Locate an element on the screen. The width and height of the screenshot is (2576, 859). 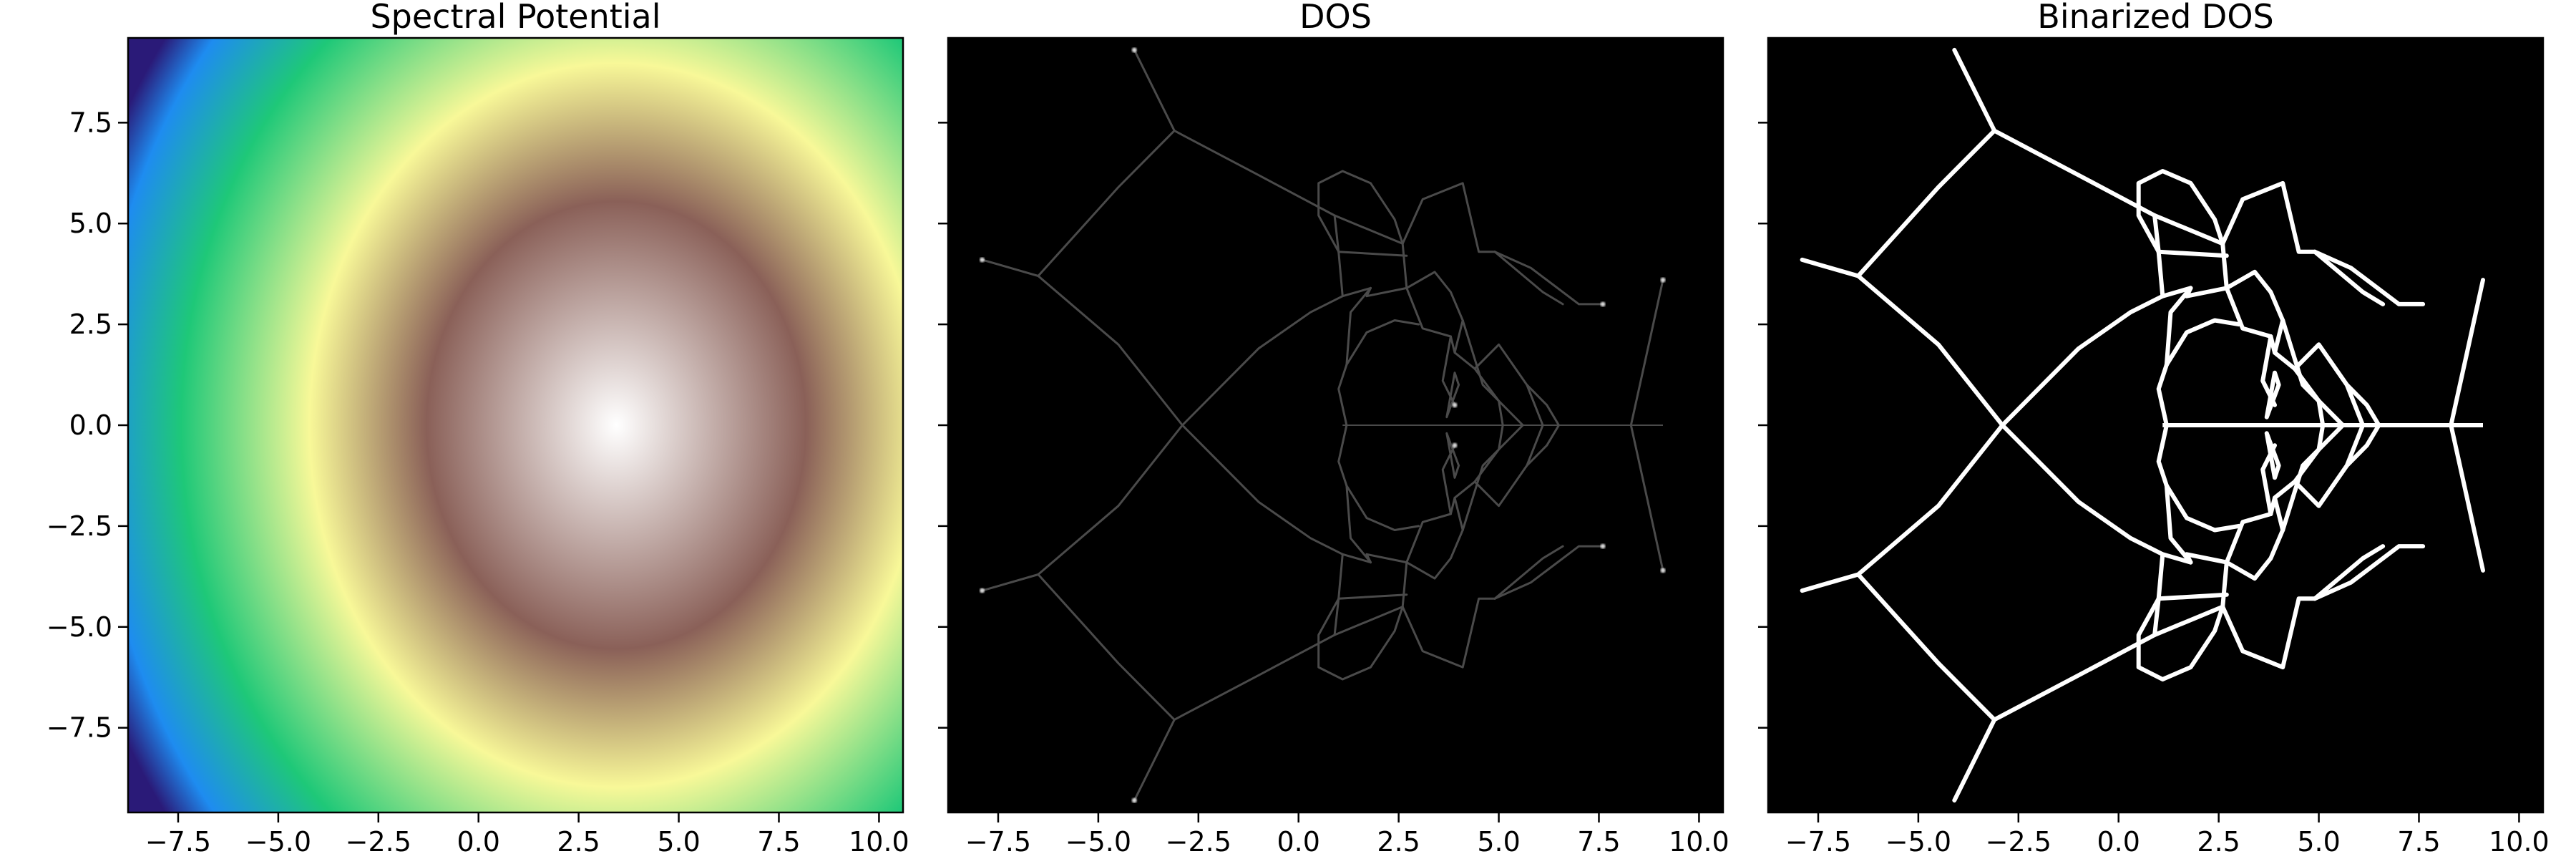
binarized-dos-curve-24-lower is located at coordinates (2467, 498).